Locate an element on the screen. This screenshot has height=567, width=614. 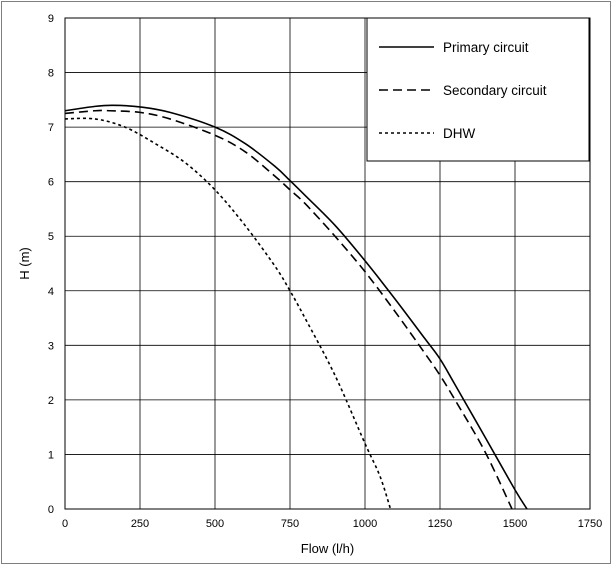
legend-label-secondary-circuit: Secondary circuit is located at coordinates (495, 90).